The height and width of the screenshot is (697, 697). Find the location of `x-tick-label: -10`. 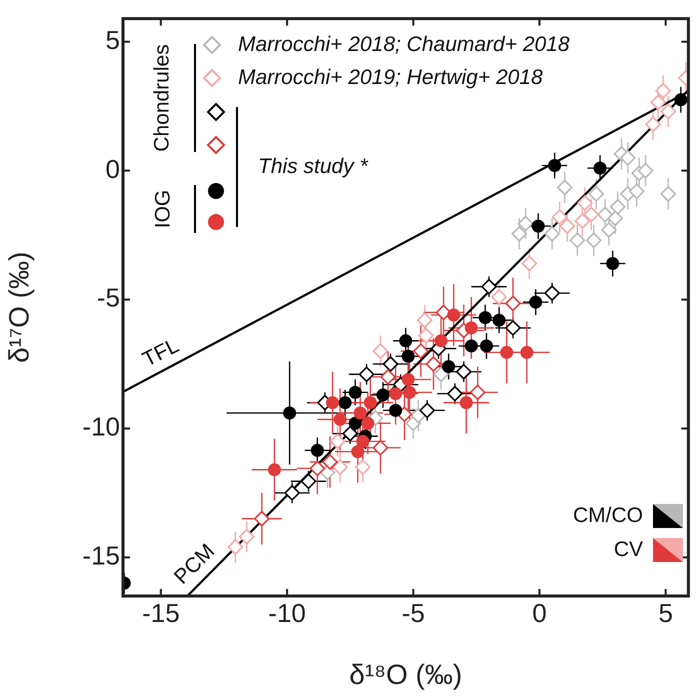

x-tick-label: -10 is located at coordinates (287, 613).